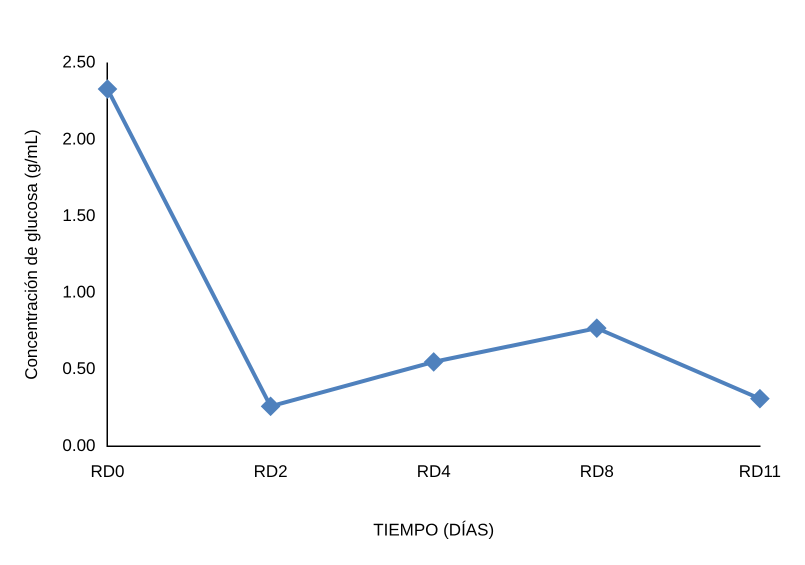  Describe the element at coordinates (79, 62) in the screenshot. I see `y-tick-label: 2.50` at that location.